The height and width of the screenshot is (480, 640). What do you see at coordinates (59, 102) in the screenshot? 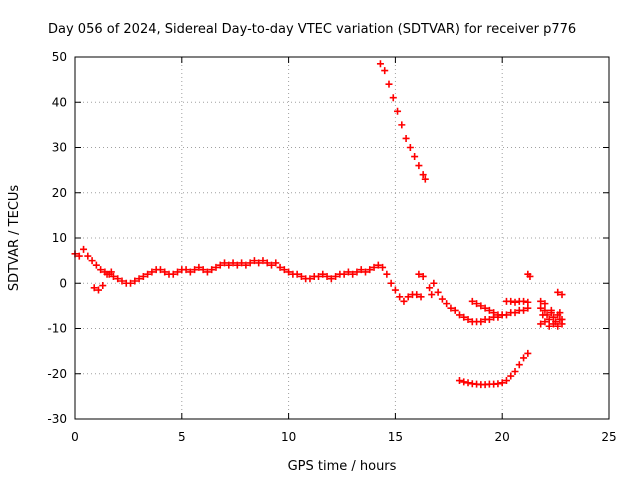
I see `y-tick-label: 40` at bounding box center [59, 102].